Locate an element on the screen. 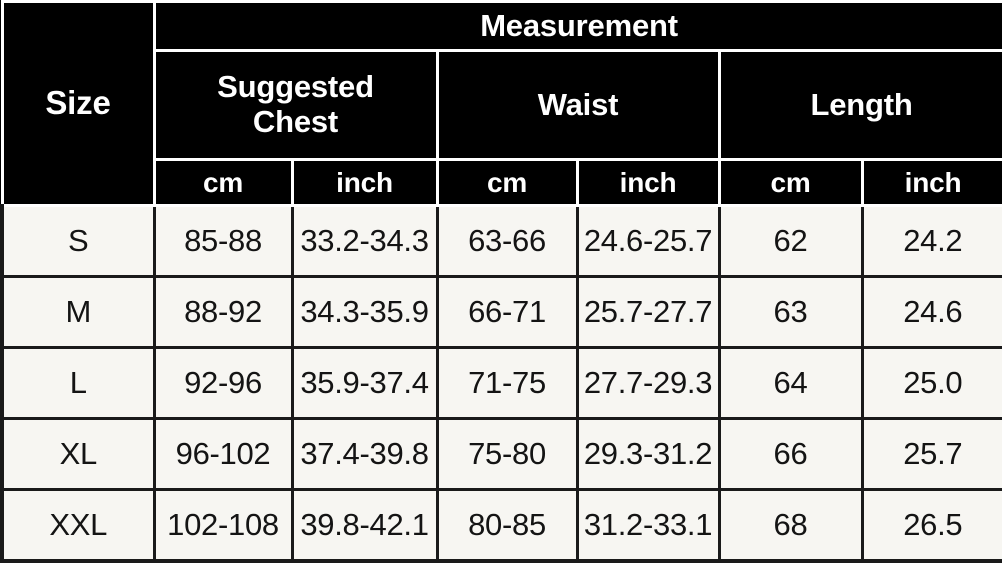 The image size is (1002, 563). cell-length-inch: 24.2 is located at coordinates (931, 241).